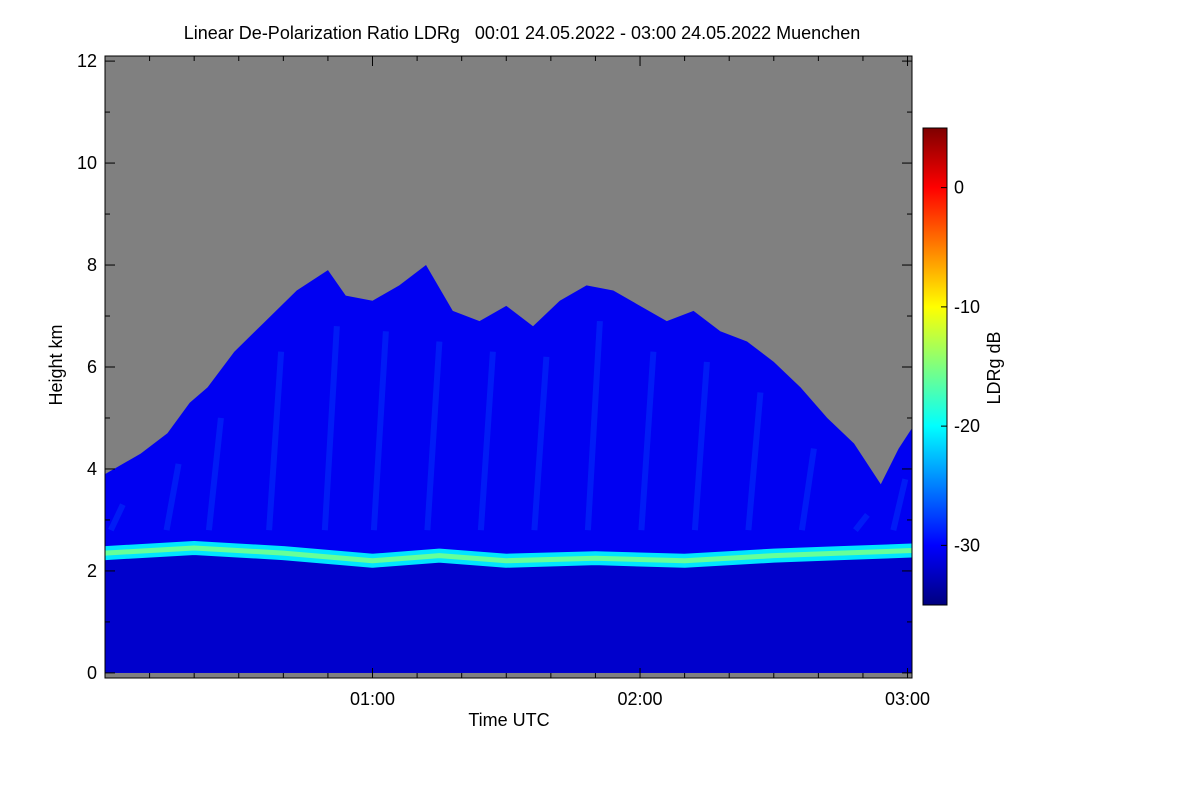  I want to click on y-axis-label: Height km, so click(56, 364).